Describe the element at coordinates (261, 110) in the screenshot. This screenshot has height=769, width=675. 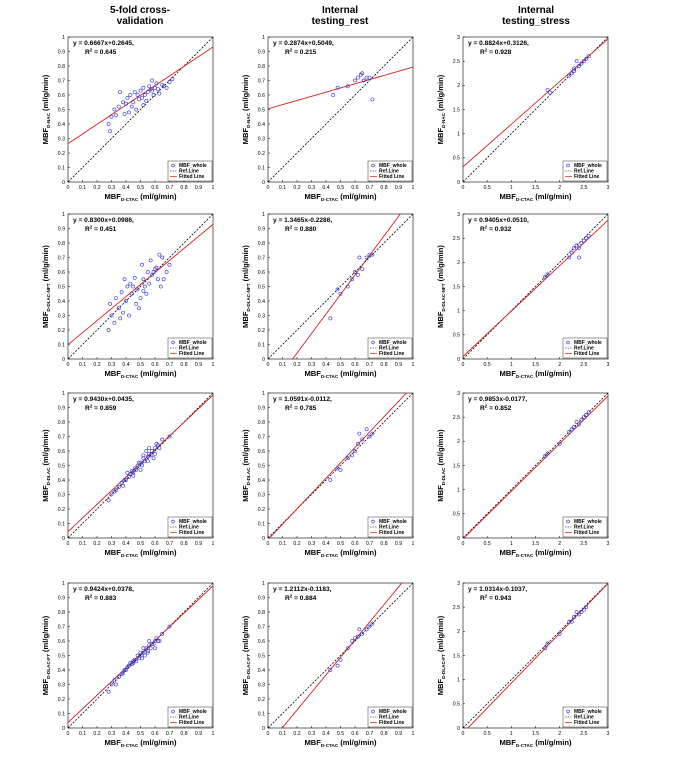
I see `y-tick-label: 0.5` at that location.